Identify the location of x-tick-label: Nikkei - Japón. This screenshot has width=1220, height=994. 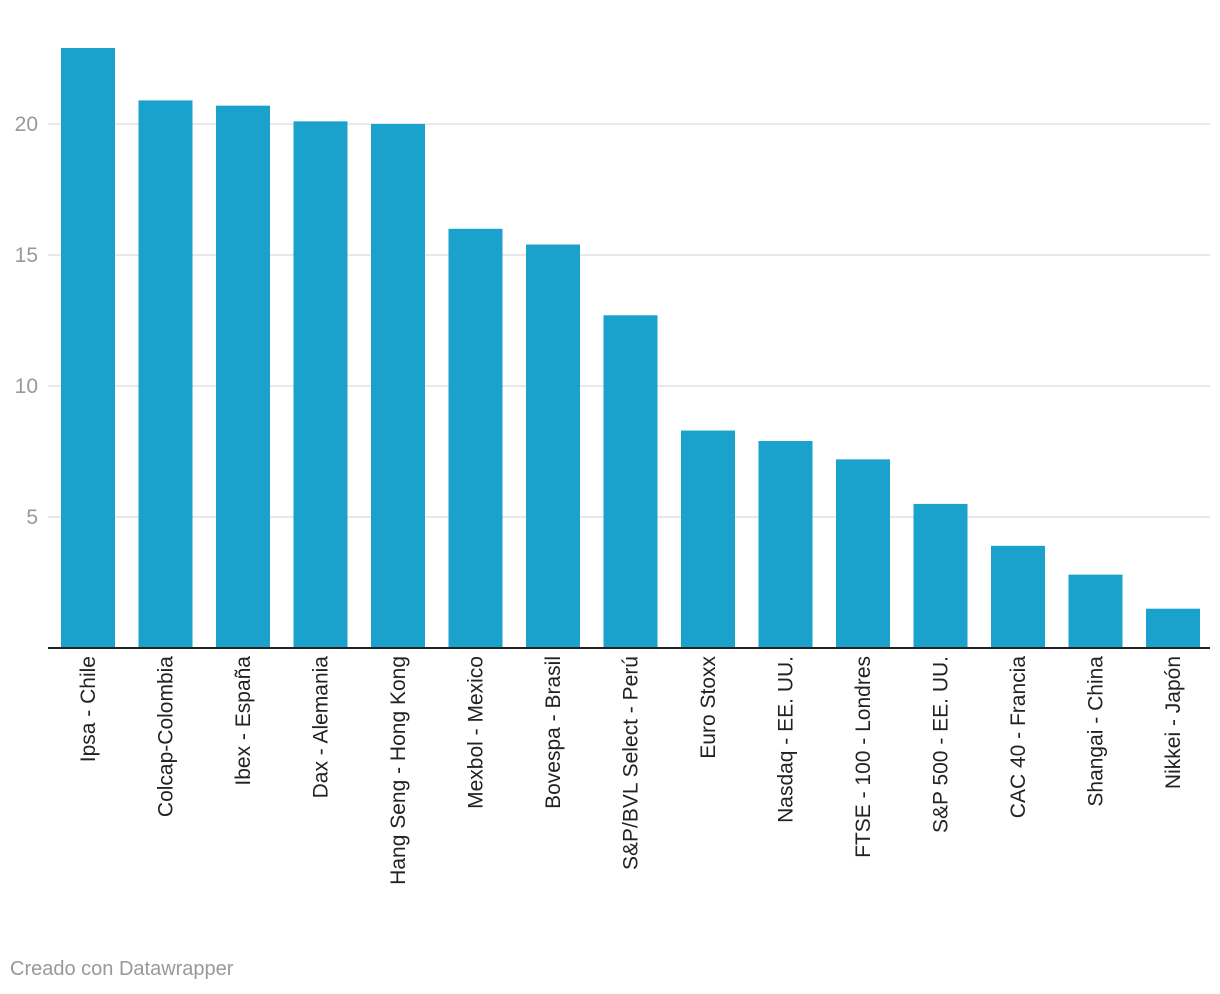
(1173, 722).